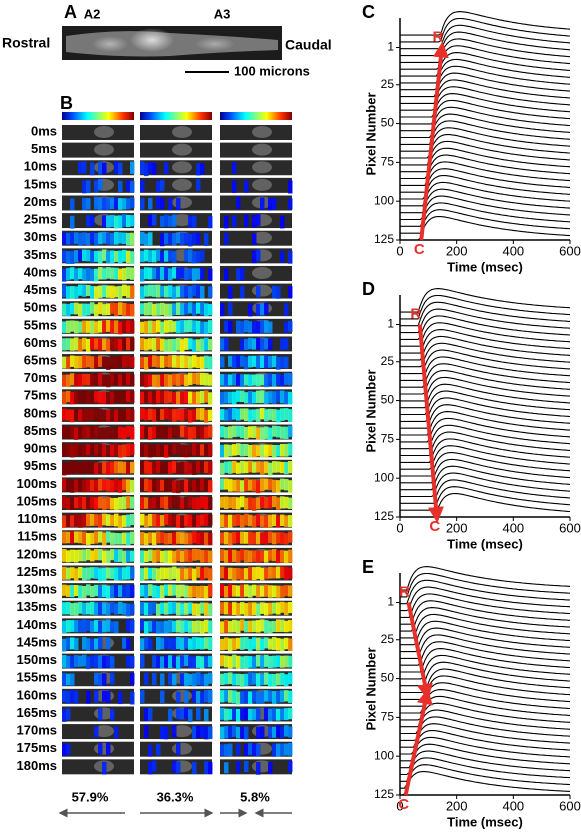  Describe the element at coordinates (384, 200) in the screenshot. I see `y-tick-label: 100` at that location.